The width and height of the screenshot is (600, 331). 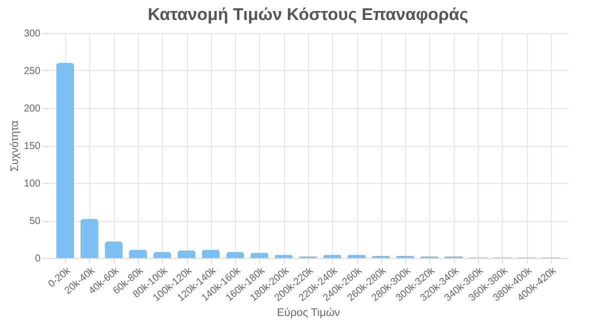 I want to click on x-axis-title: Εύρος Τιμών, so click(x=308, y=313).